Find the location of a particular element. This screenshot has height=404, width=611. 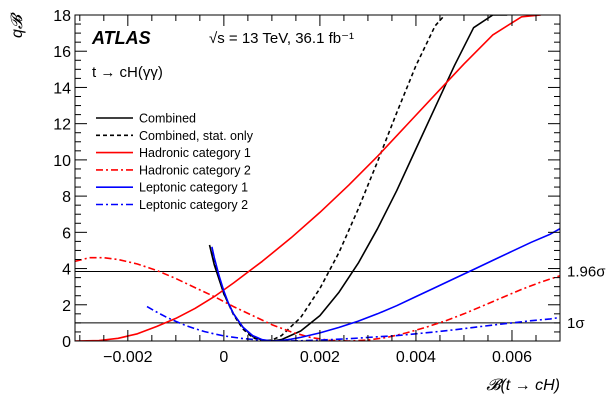

x-tick-label: 0.006 is located at coordinates (512, 357).